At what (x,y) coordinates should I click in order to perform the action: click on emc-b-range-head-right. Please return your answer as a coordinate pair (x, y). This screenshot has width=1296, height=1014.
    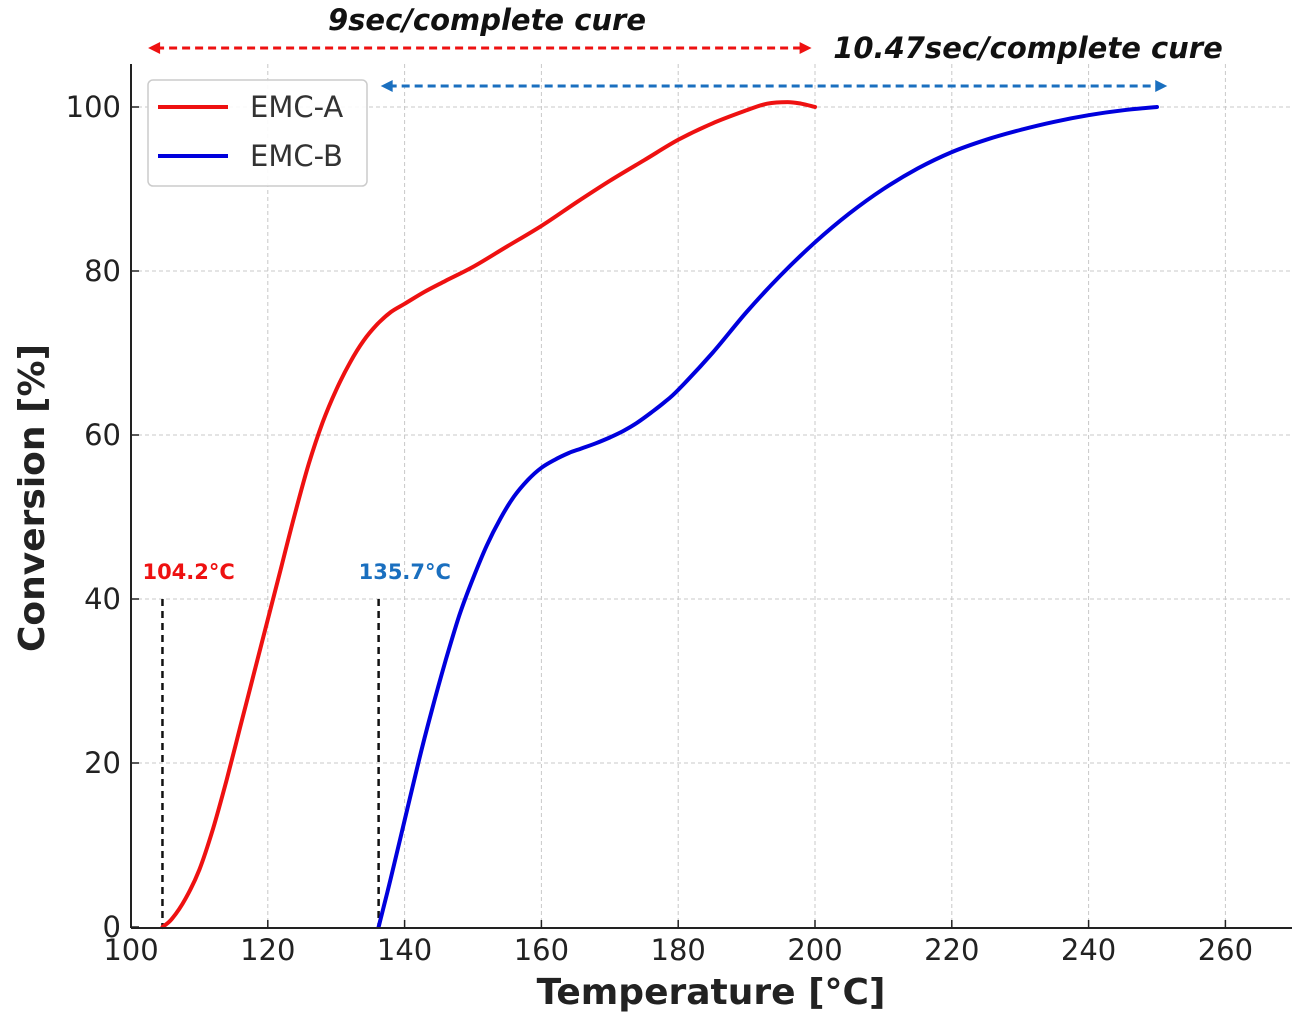
    Looking at the image, I should click on (1161, 86).